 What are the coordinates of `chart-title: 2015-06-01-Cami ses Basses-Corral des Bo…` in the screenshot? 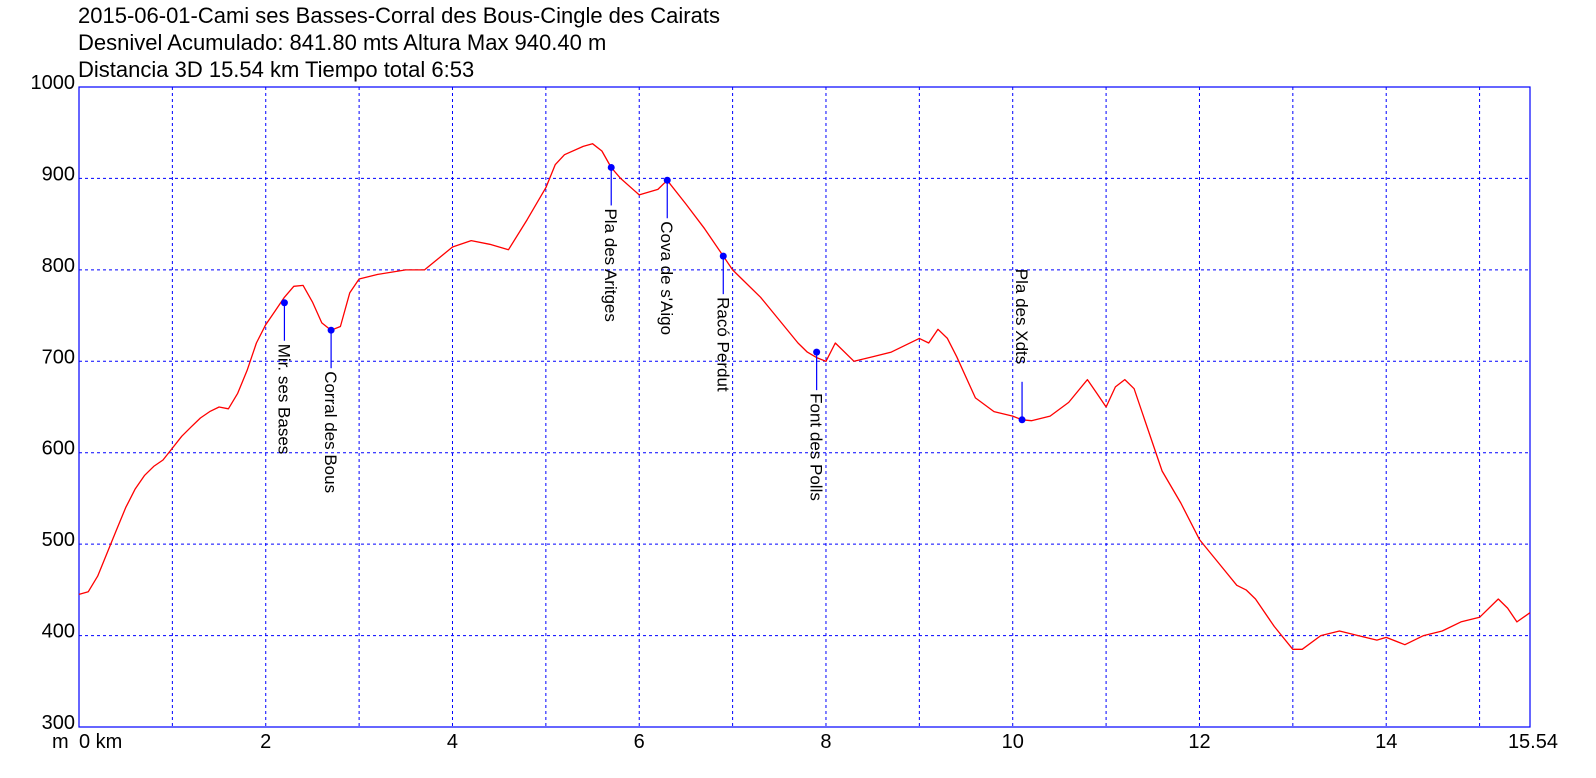 It's located at (399, 42).